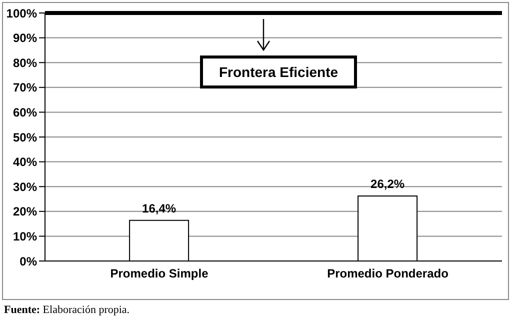 The width and height of the screenshot is (511, 322). What do you see at coordinates (159, 208) in the screenshot?
I see `data-label: 16,4%` at bounding box center [159, 208].